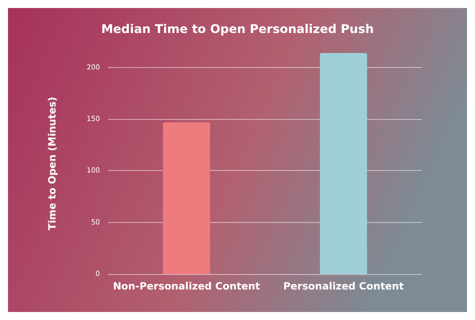 Image resolution: width=475 pixels, height=320 pixels. I want to click on x-tick-label: Personalized Content, so click(343, 287).